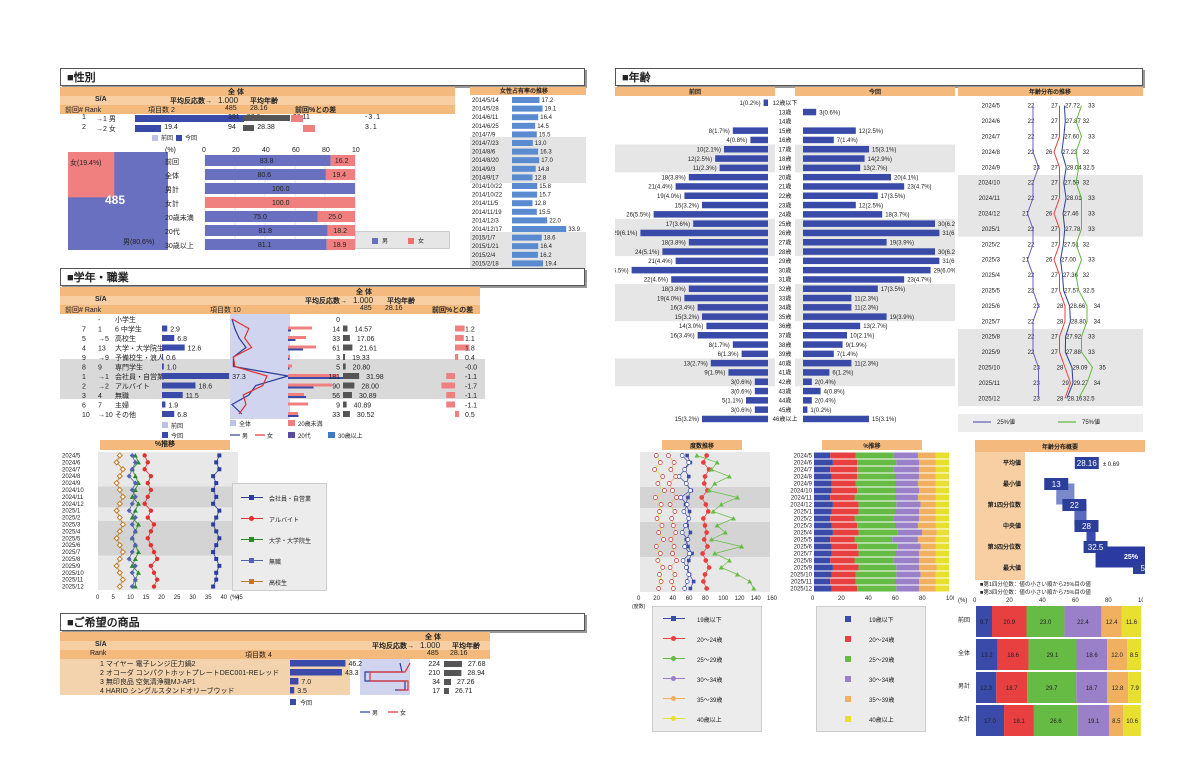 The image size is (1200, 779). What do you see at coordinates (1117, 656) in the screenshot?
I see `stack-seg-label: 12.0` at bounding box center [1117, 656].